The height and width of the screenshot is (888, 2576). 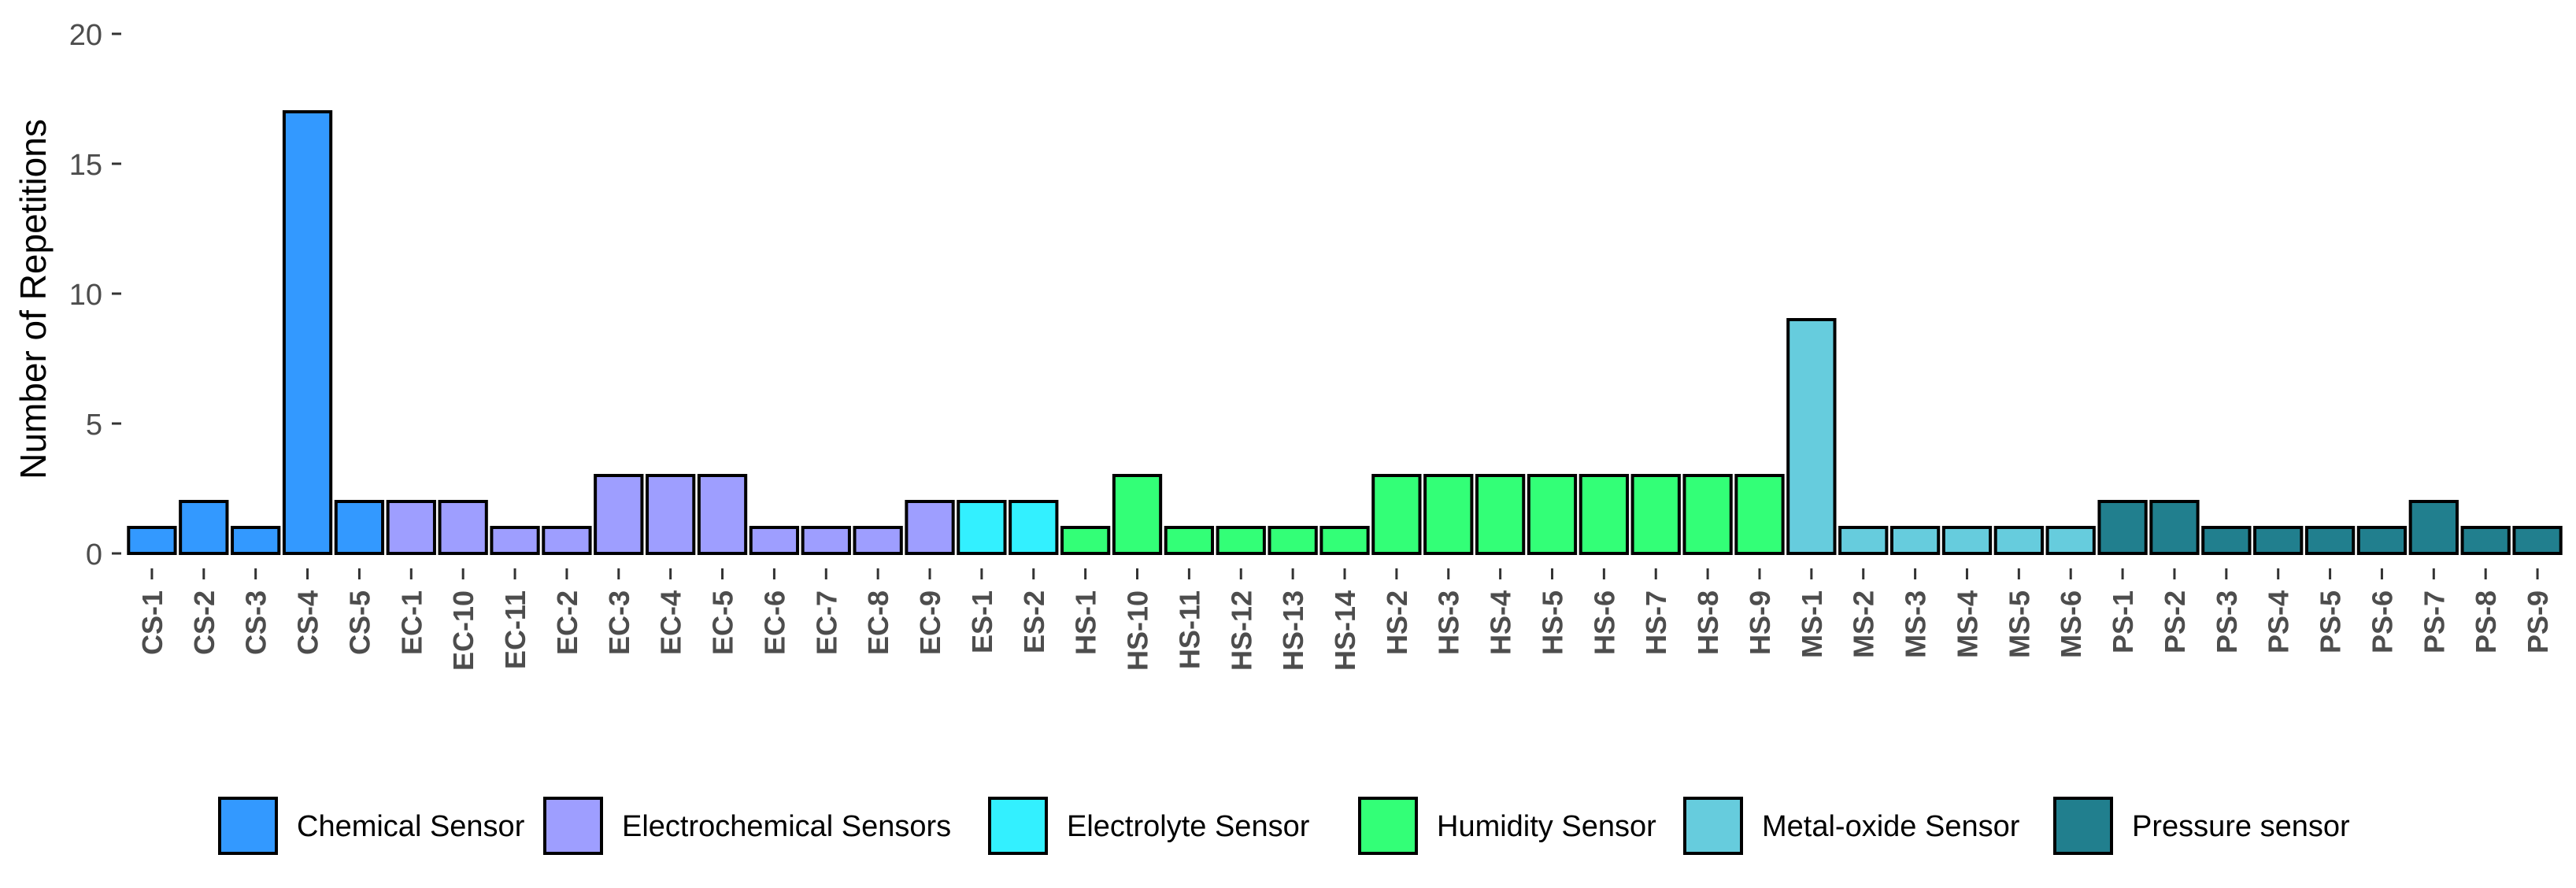 What do you see at coordinates (2123, 621) in the screenshot?
I see `x-tick-label: PS-1` at bounding box center [2123, 621].